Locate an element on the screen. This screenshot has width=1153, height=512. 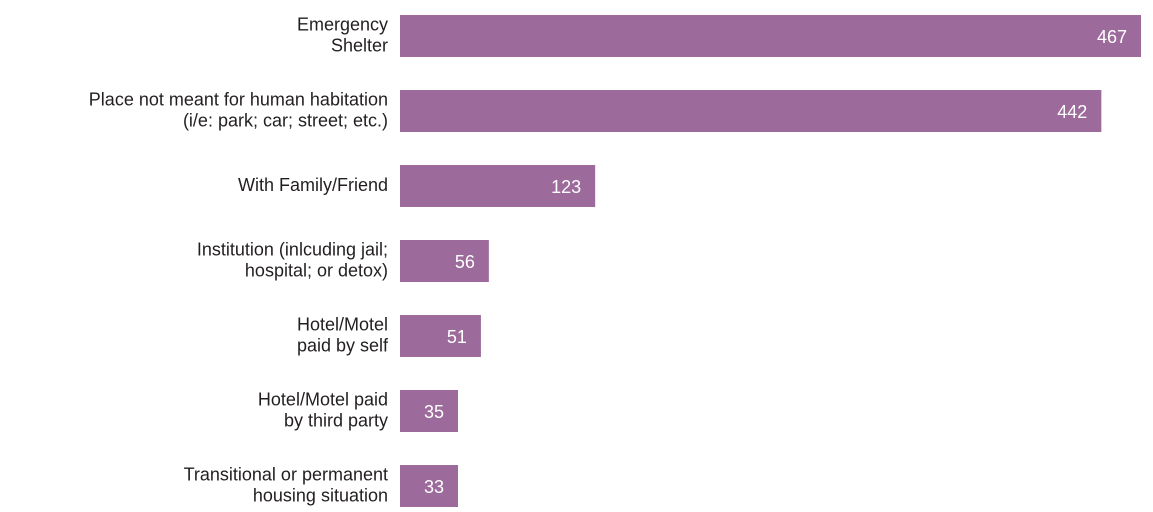
category-label: Transitional or permanent is located at coordinates (286, 474).